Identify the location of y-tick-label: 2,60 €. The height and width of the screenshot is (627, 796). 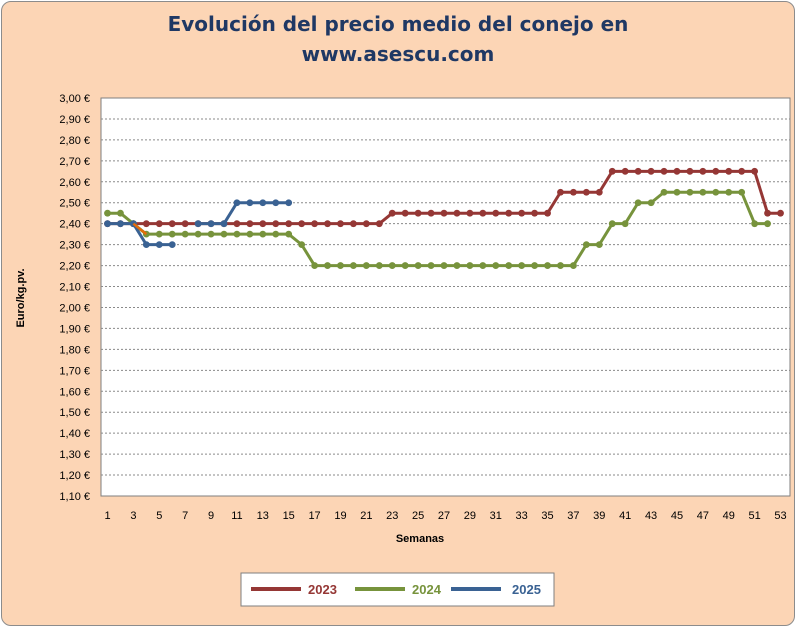
(74, 183).